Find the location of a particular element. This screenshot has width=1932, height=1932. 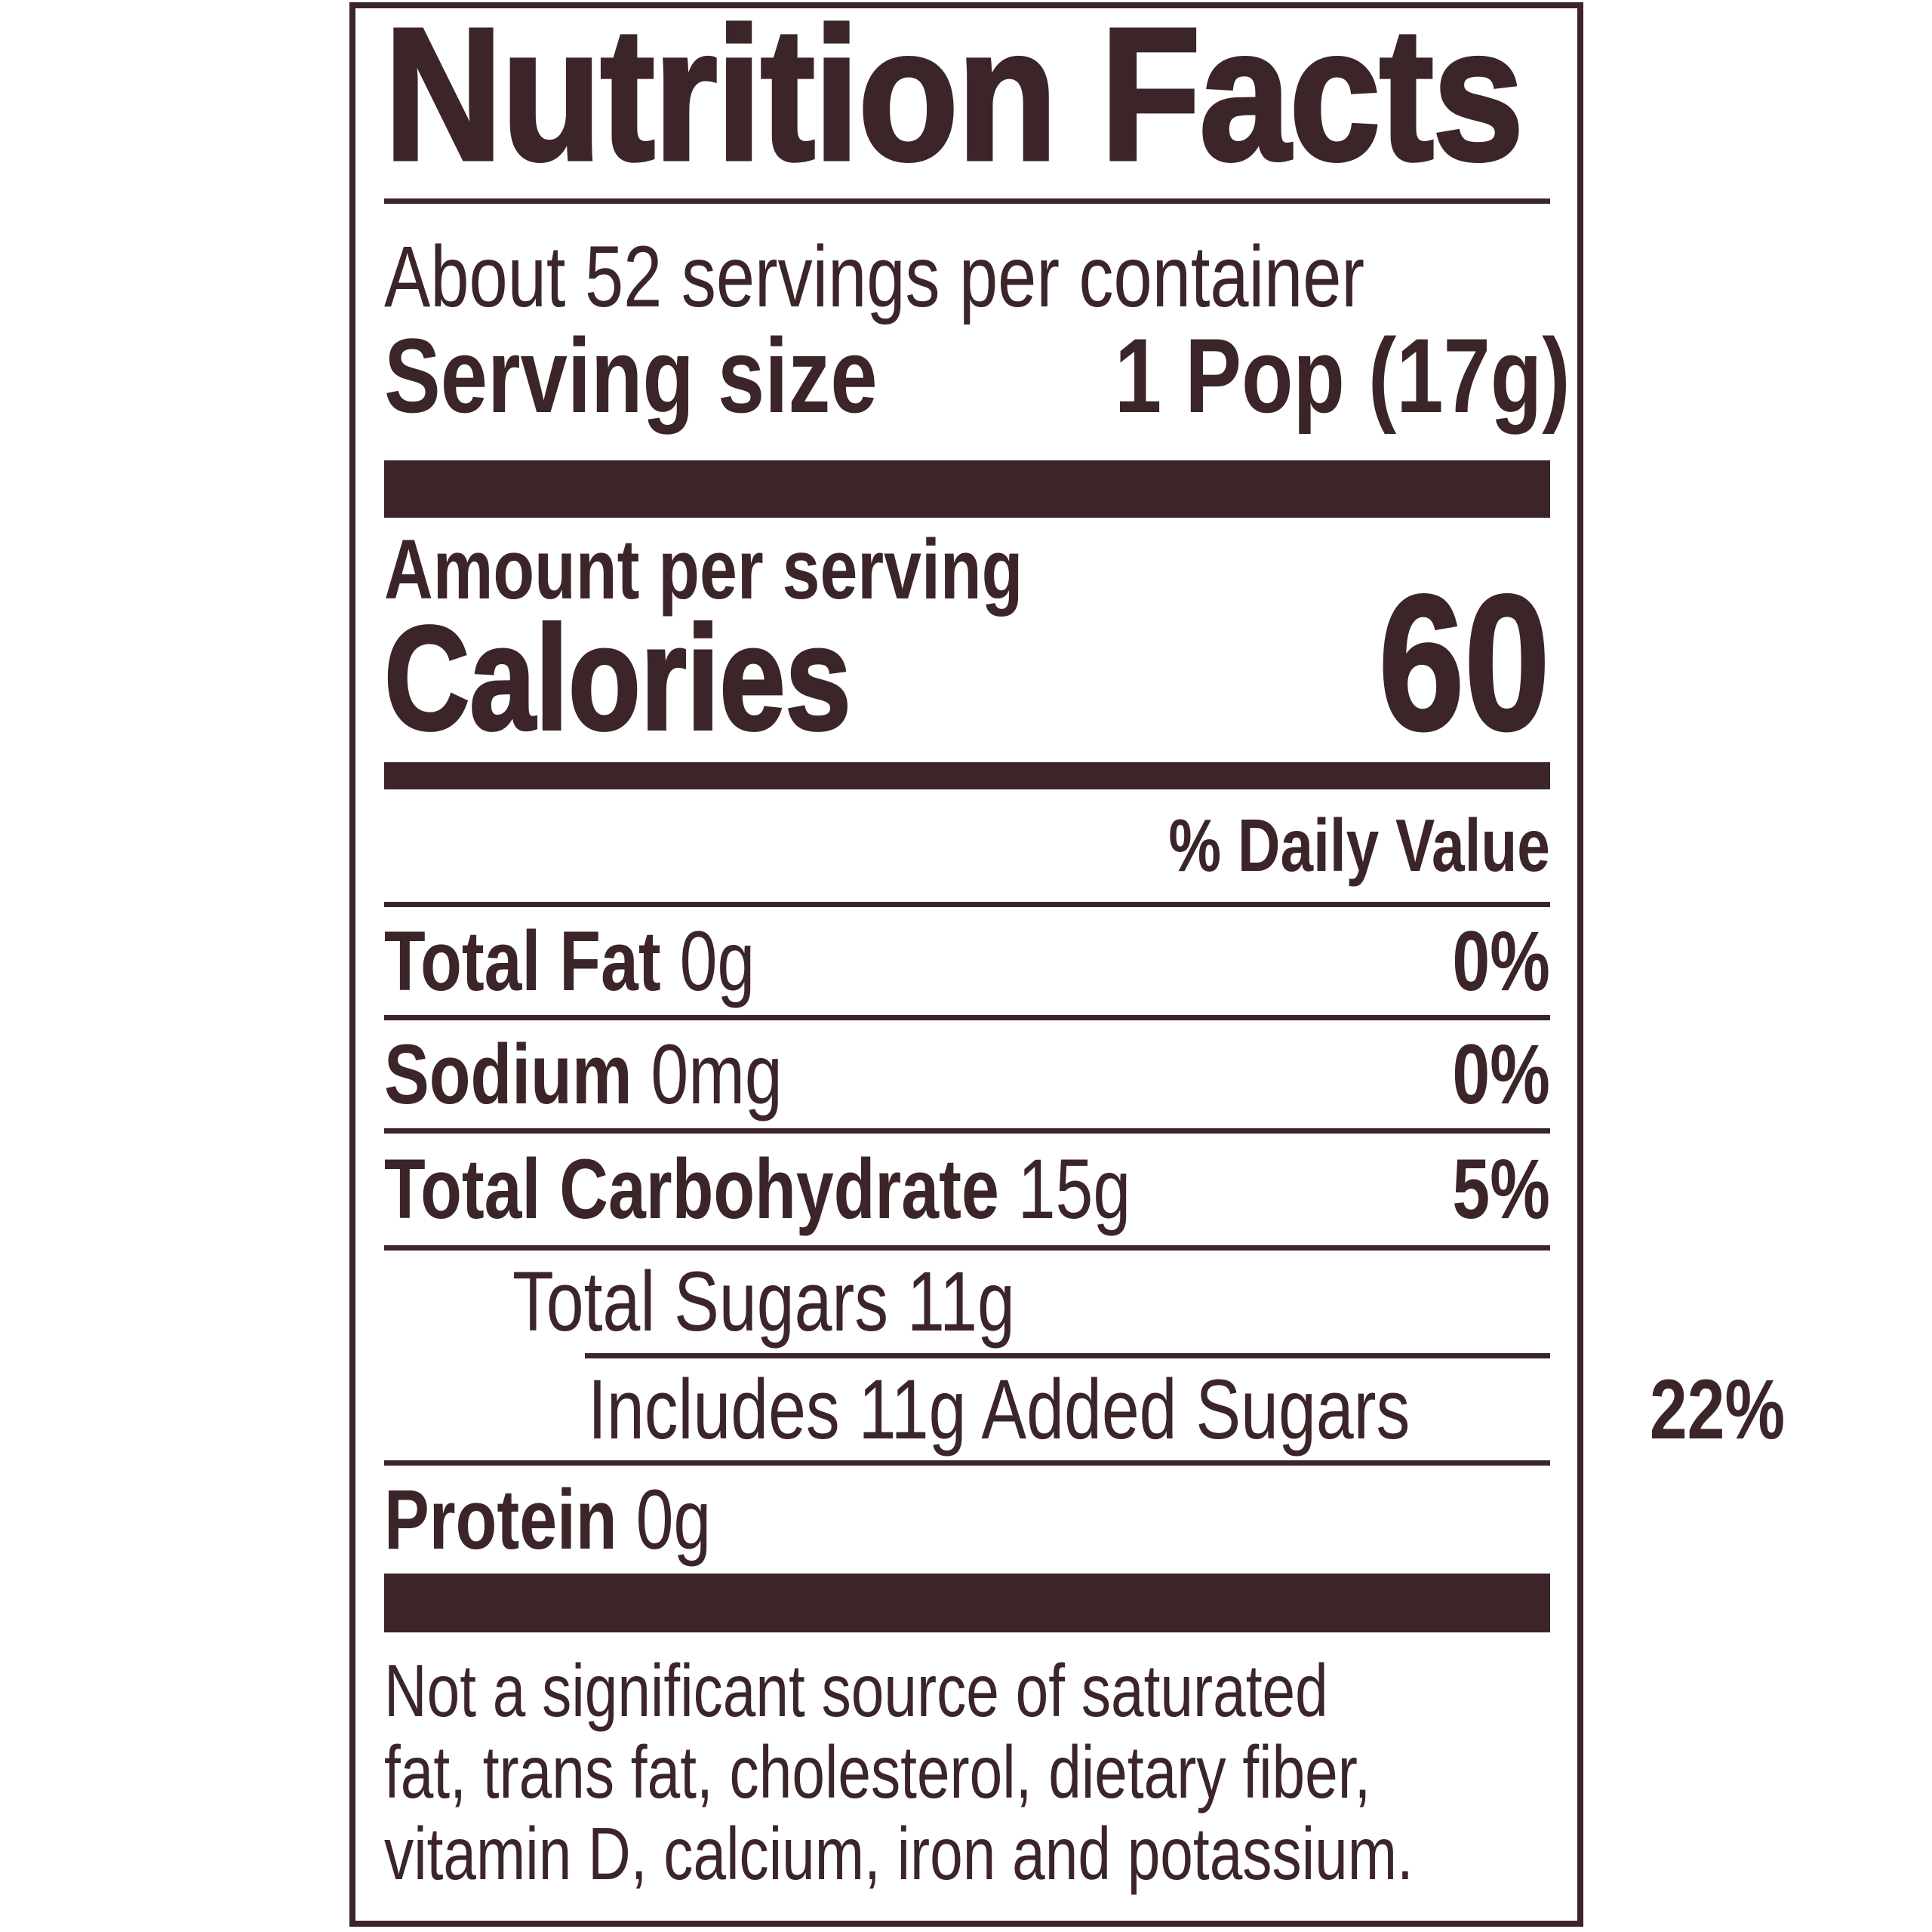

amount-per-serving: Amount per serving is located at coordinates (703, 569).